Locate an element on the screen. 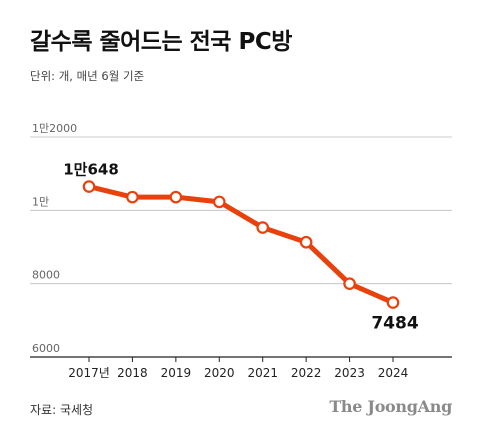 This screenshot has width=480, height=438. data-label: 7484 is located at coordinates (394, 324).